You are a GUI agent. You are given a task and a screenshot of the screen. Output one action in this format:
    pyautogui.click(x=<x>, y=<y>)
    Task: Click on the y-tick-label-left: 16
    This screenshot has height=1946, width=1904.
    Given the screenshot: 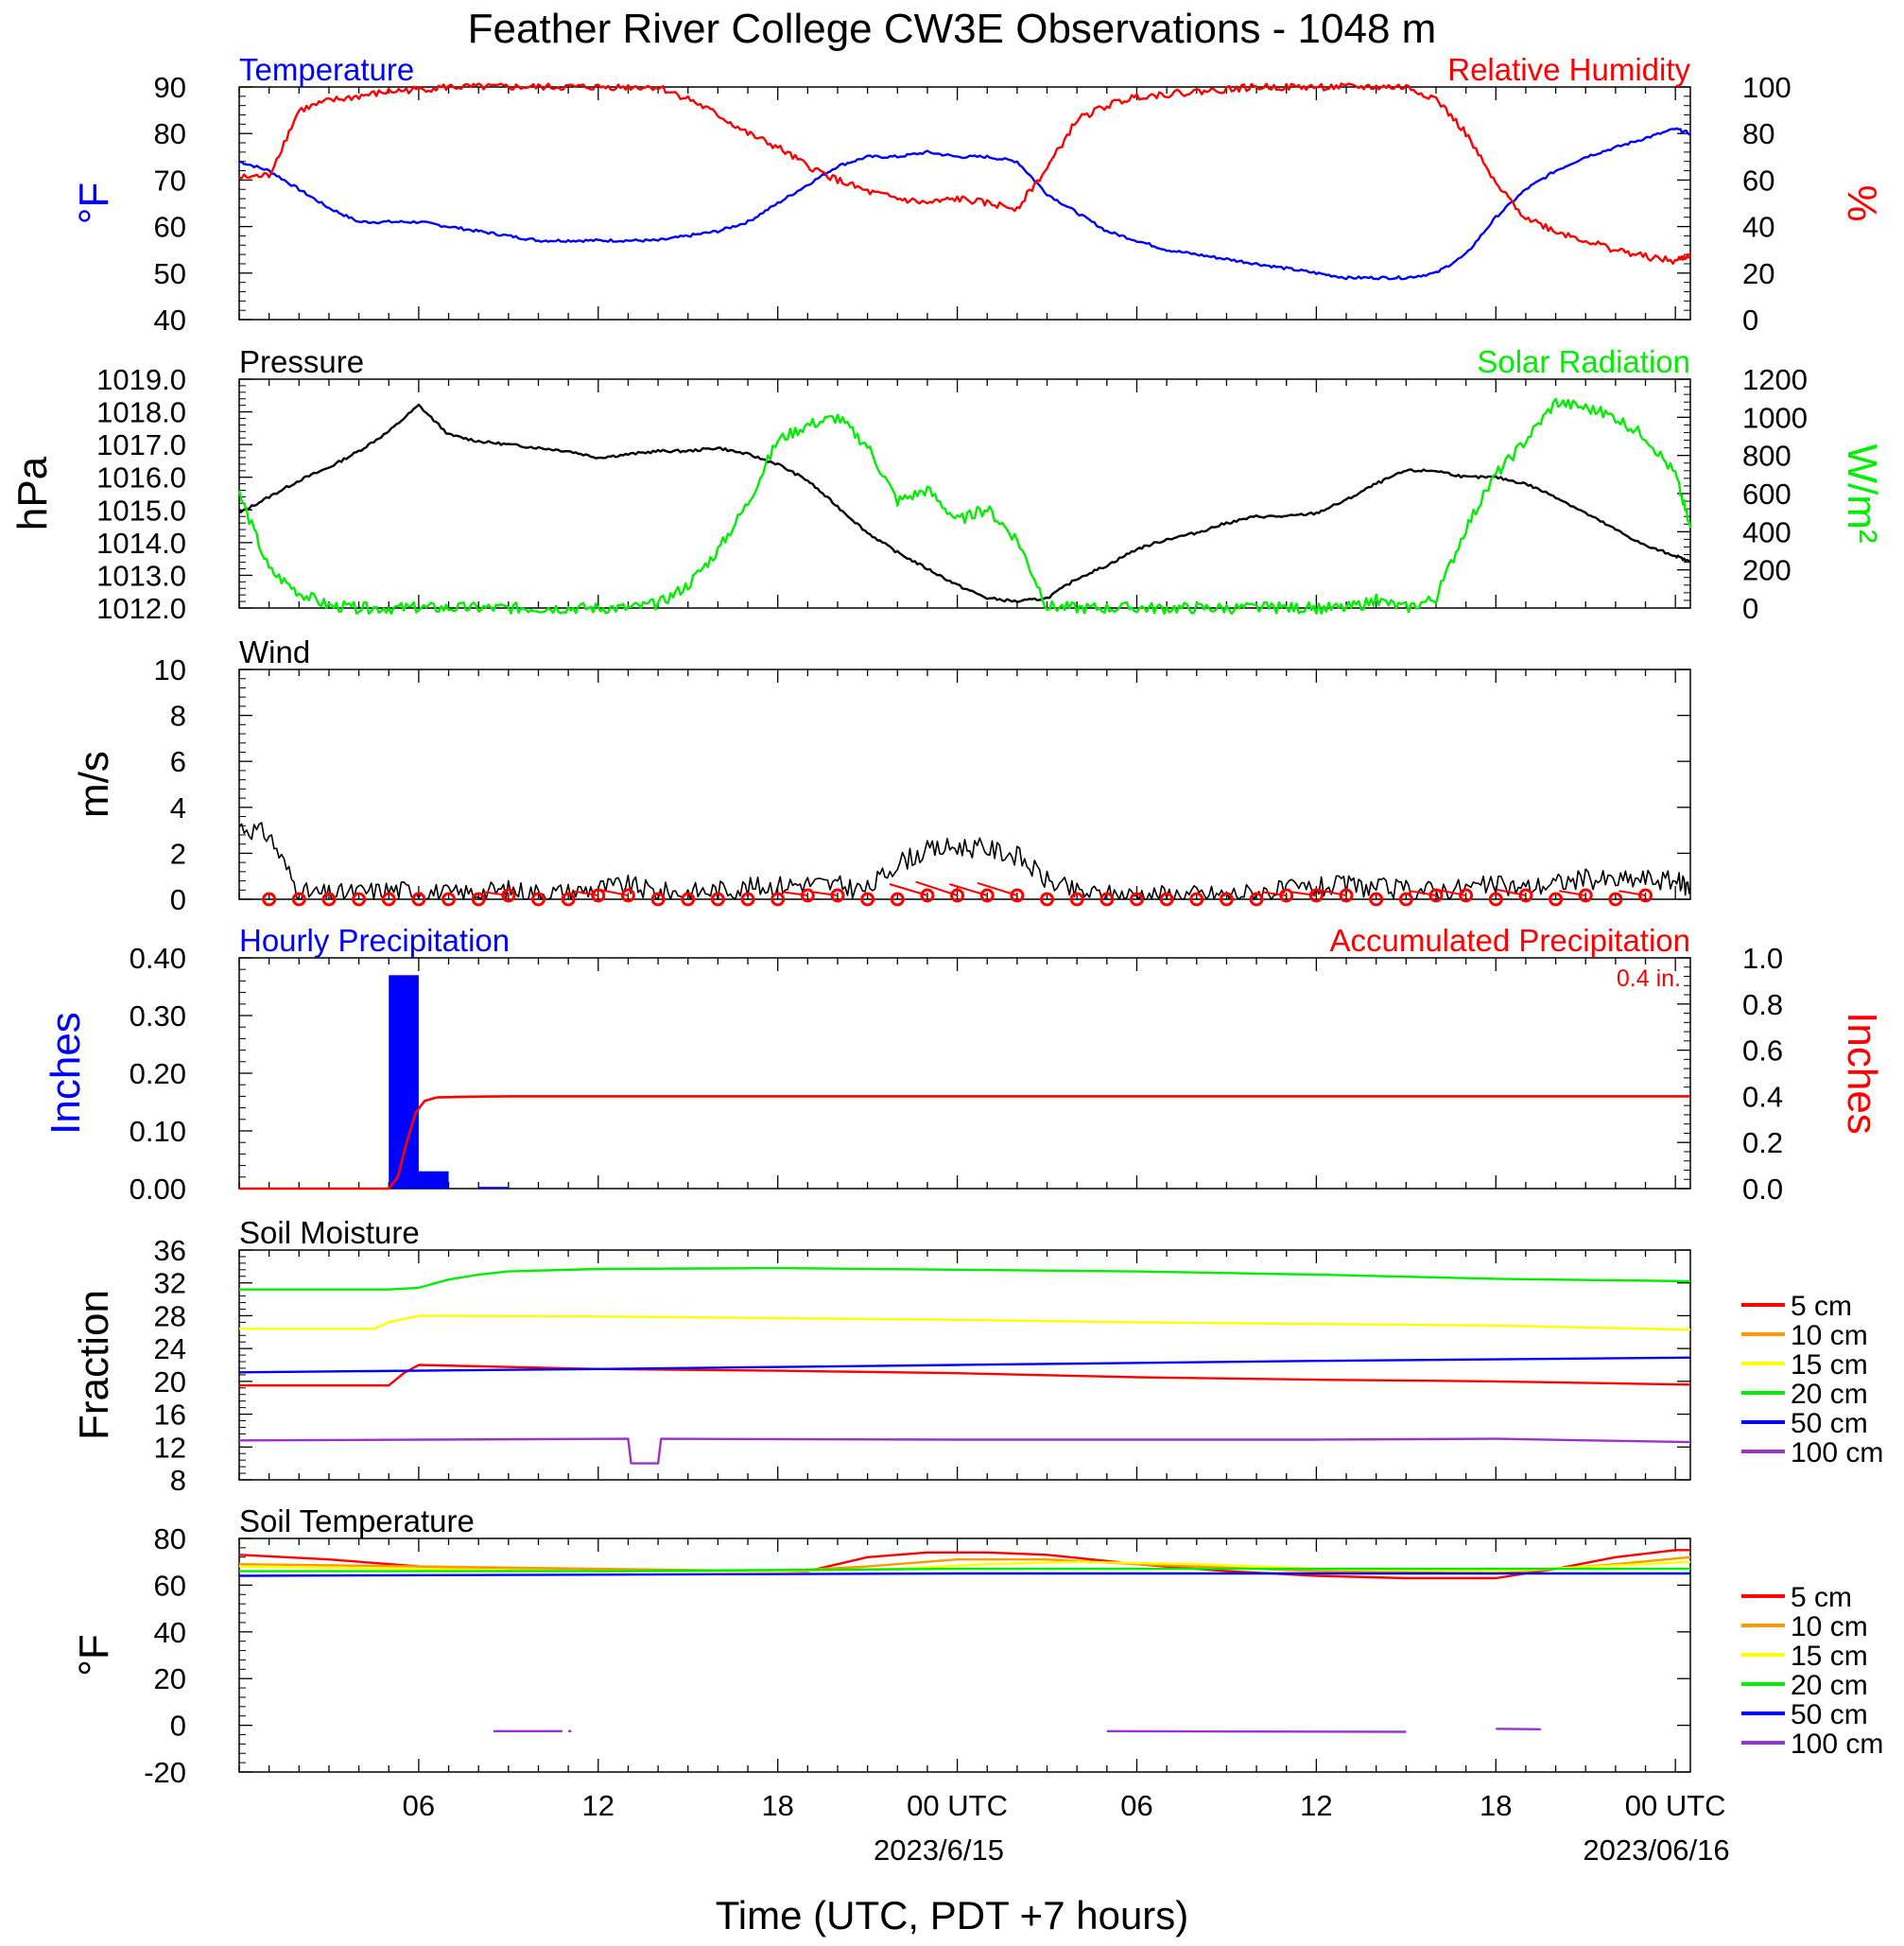 What is the action you would take?
    pyautogui.click(x=170, y=1416)
    